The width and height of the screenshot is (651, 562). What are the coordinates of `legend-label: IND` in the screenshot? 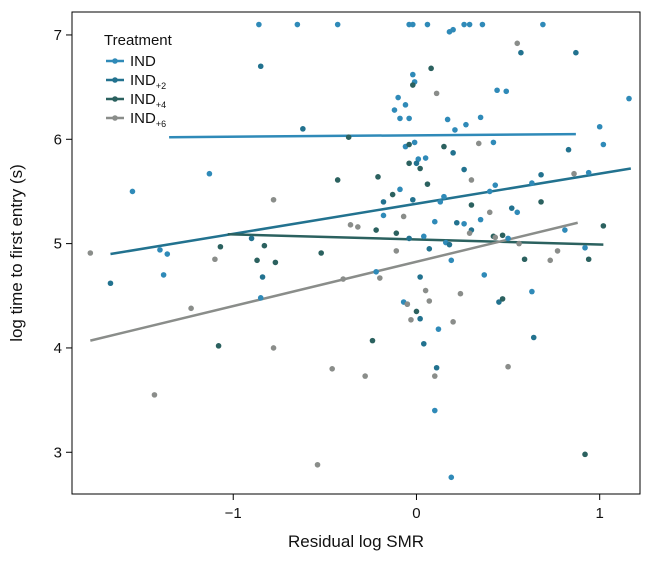 It's located at (143, 61).